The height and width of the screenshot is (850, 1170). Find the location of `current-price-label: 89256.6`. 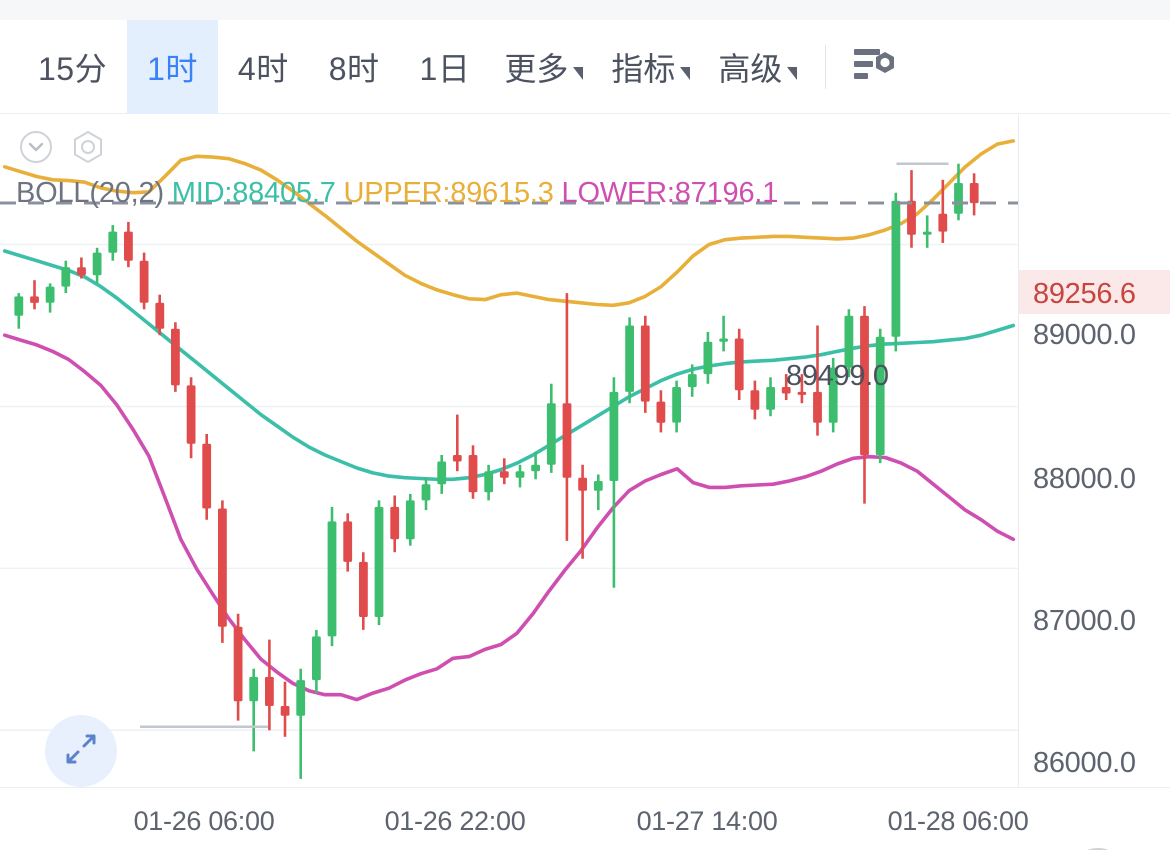

current-price-label: 89256.6 is located at coordinates (1084, 294).